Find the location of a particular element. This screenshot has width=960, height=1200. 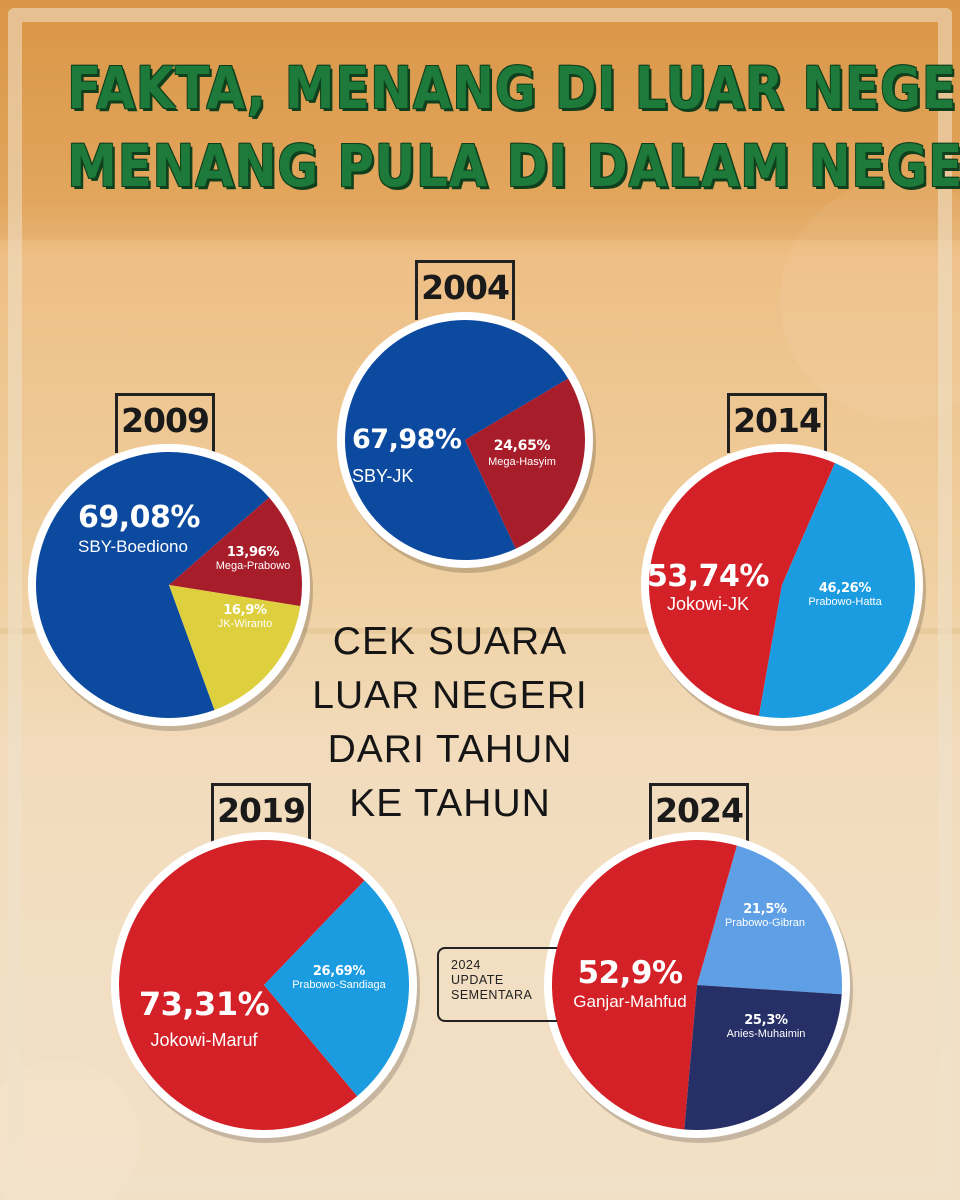

pie-slice-2019-prabowo-sandiaga is located at coordinates (336, 988).